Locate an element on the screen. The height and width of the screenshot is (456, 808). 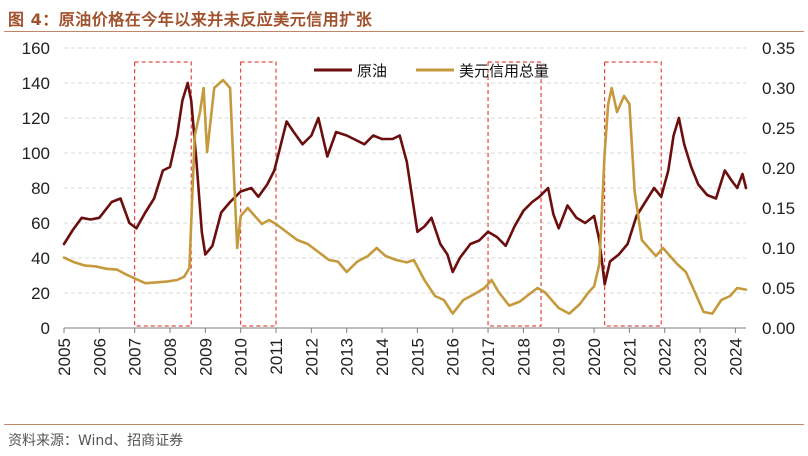
x-tick-label: 2022 is located at coordinates (665, 357).